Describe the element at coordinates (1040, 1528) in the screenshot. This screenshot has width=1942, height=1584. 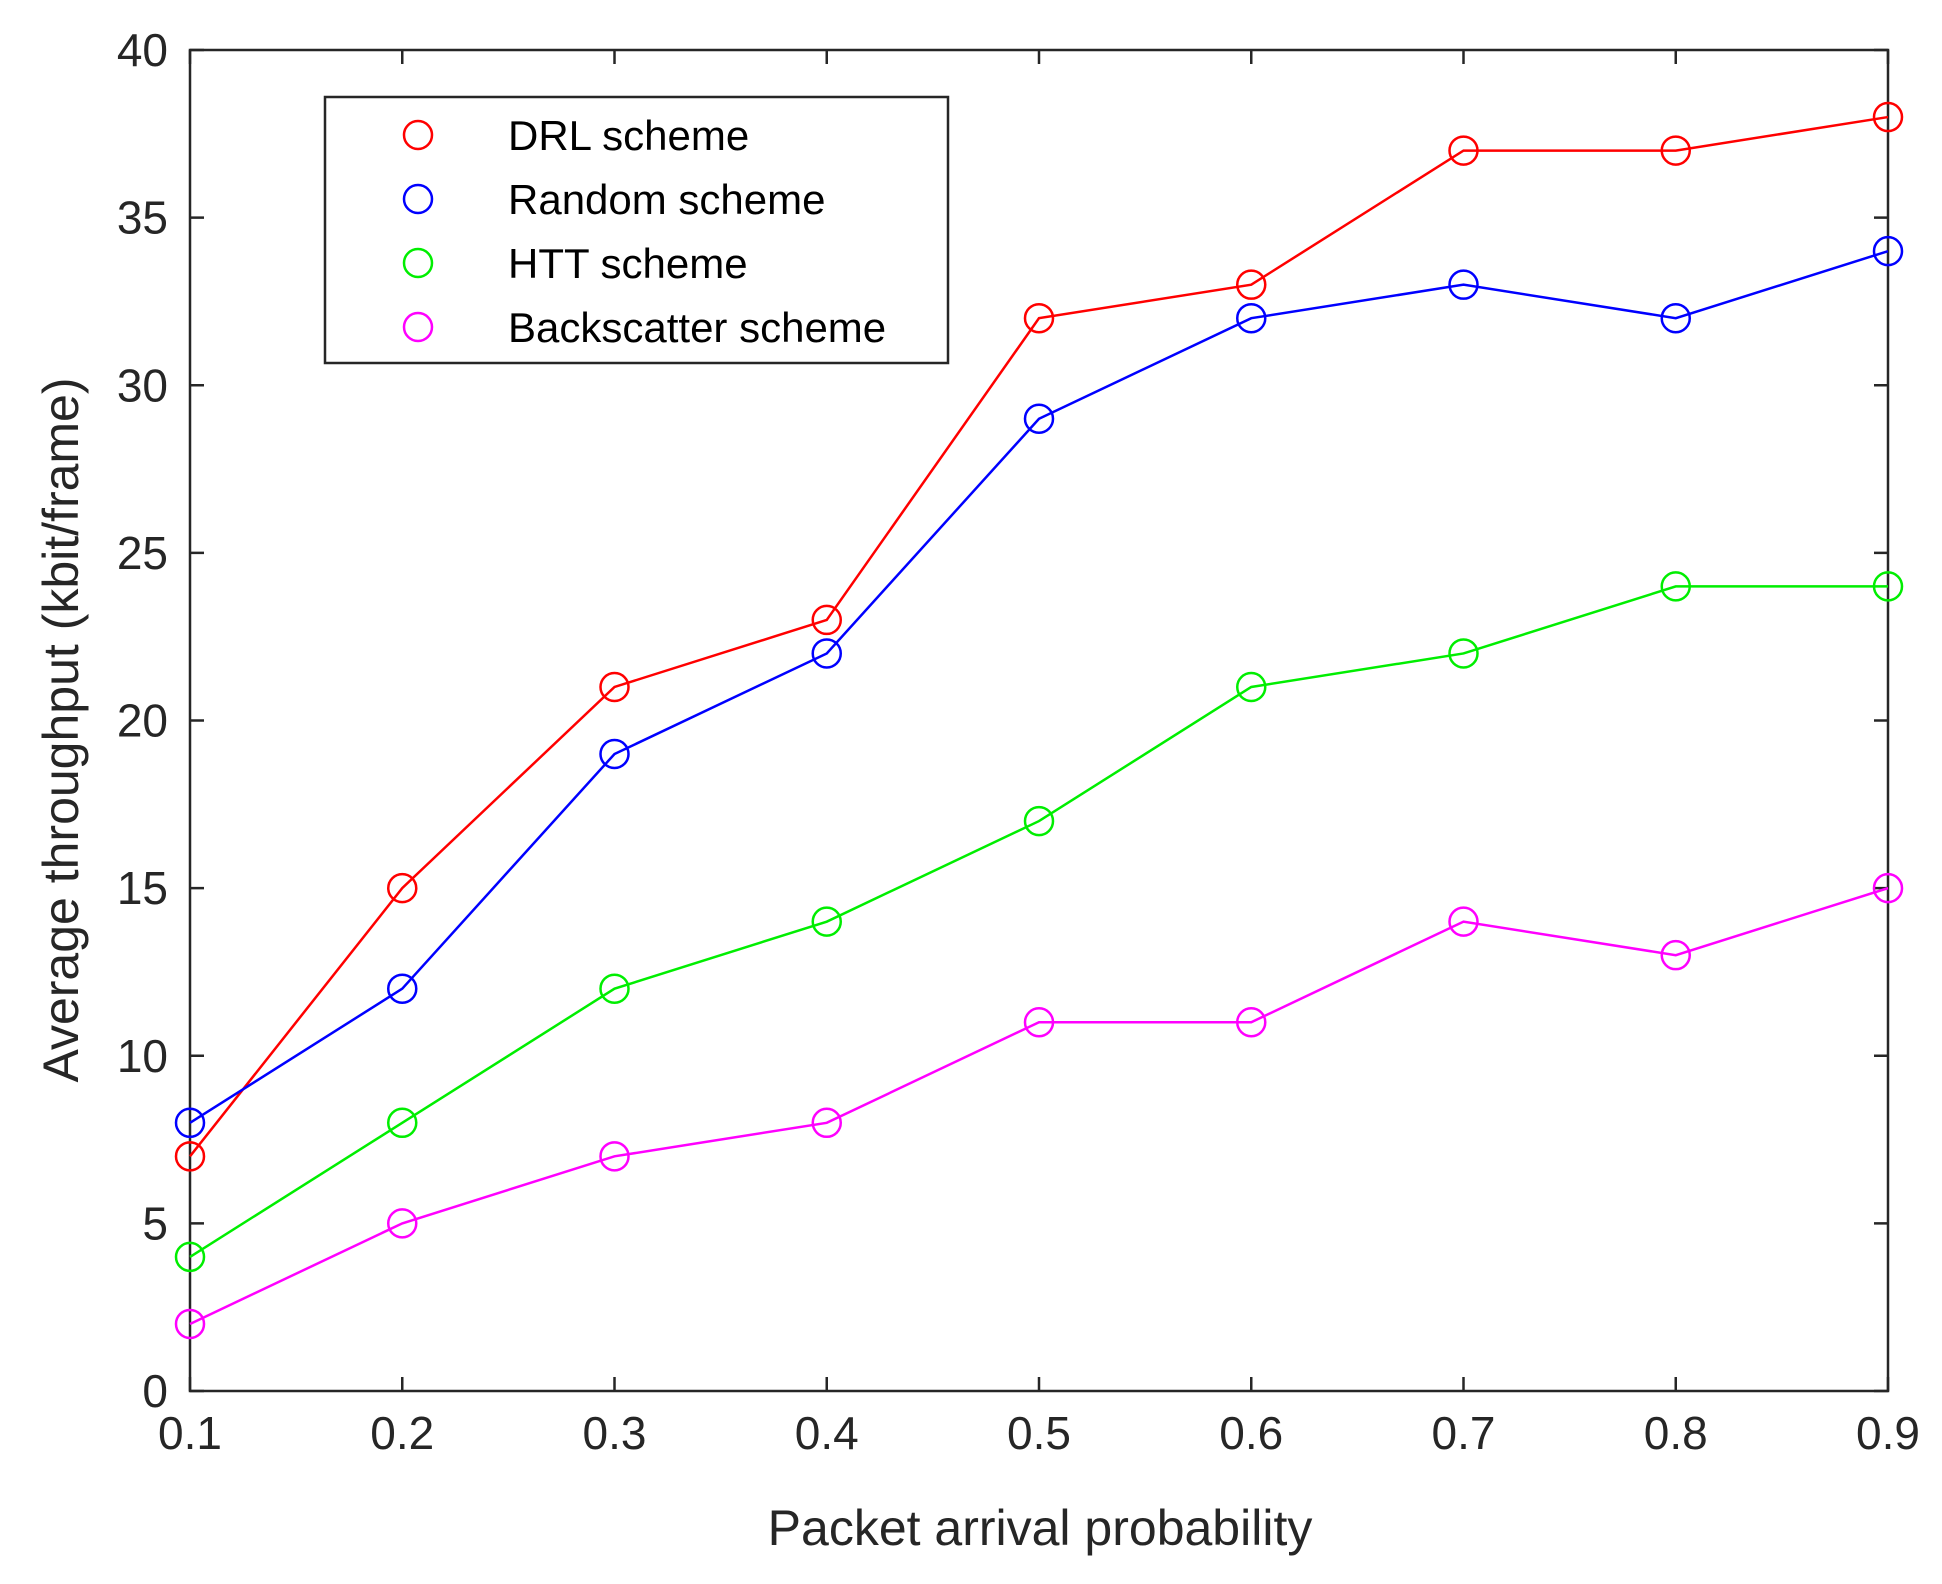
I see `x-axis-label: Packet arrival probability` at that location.